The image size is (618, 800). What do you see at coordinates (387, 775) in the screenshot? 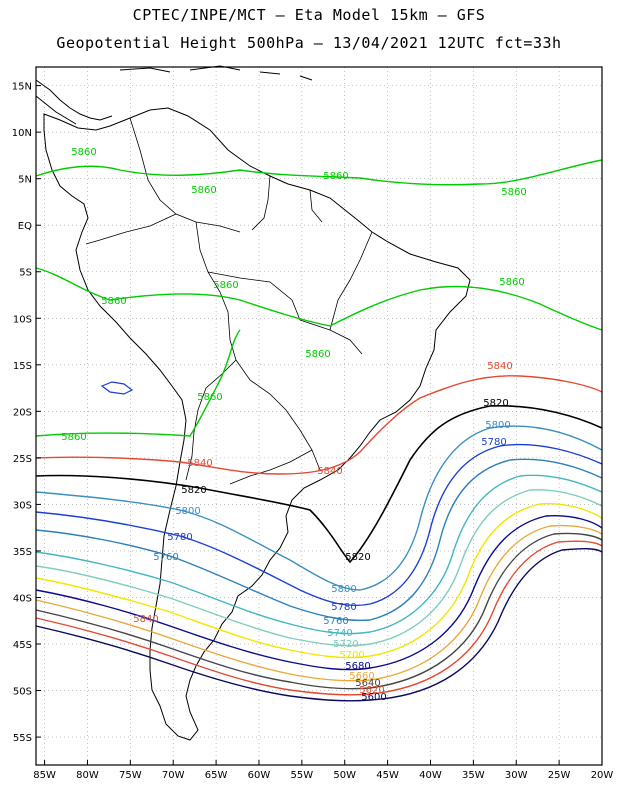
I see `lon-tick-label: 45W` at bounding box center [387, 775].